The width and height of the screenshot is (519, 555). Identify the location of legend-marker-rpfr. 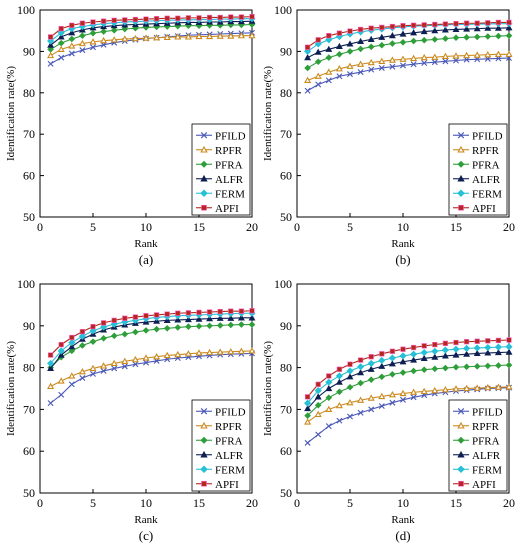
(204, 425).